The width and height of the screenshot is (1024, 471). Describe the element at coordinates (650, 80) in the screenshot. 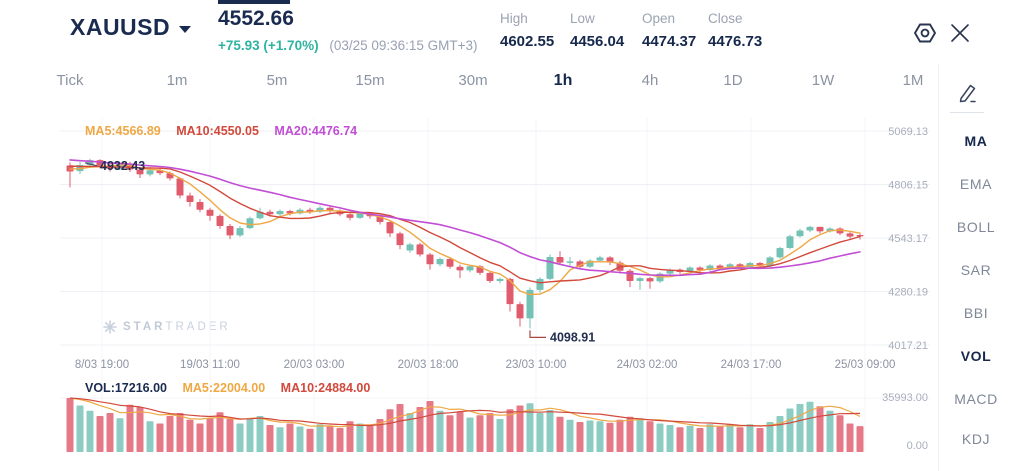

I see `timeframe-4h: 4h` at that location.